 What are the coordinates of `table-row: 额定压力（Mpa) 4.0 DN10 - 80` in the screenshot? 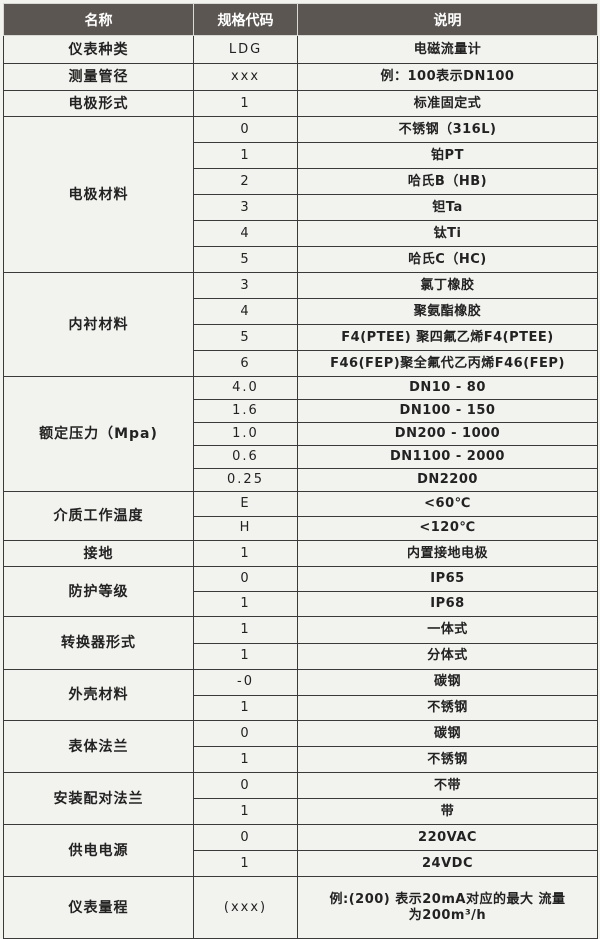 It's located at (300, 434).